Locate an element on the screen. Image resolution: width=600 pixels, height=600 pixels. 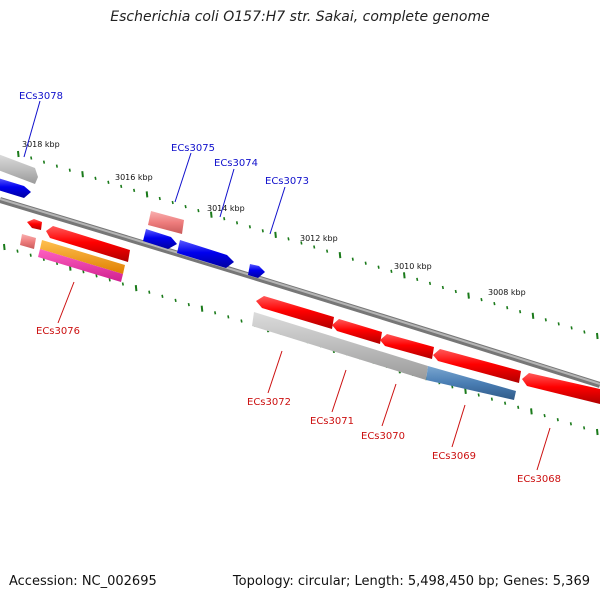
gene-feature-magenta is located at coordinates (80, 265).